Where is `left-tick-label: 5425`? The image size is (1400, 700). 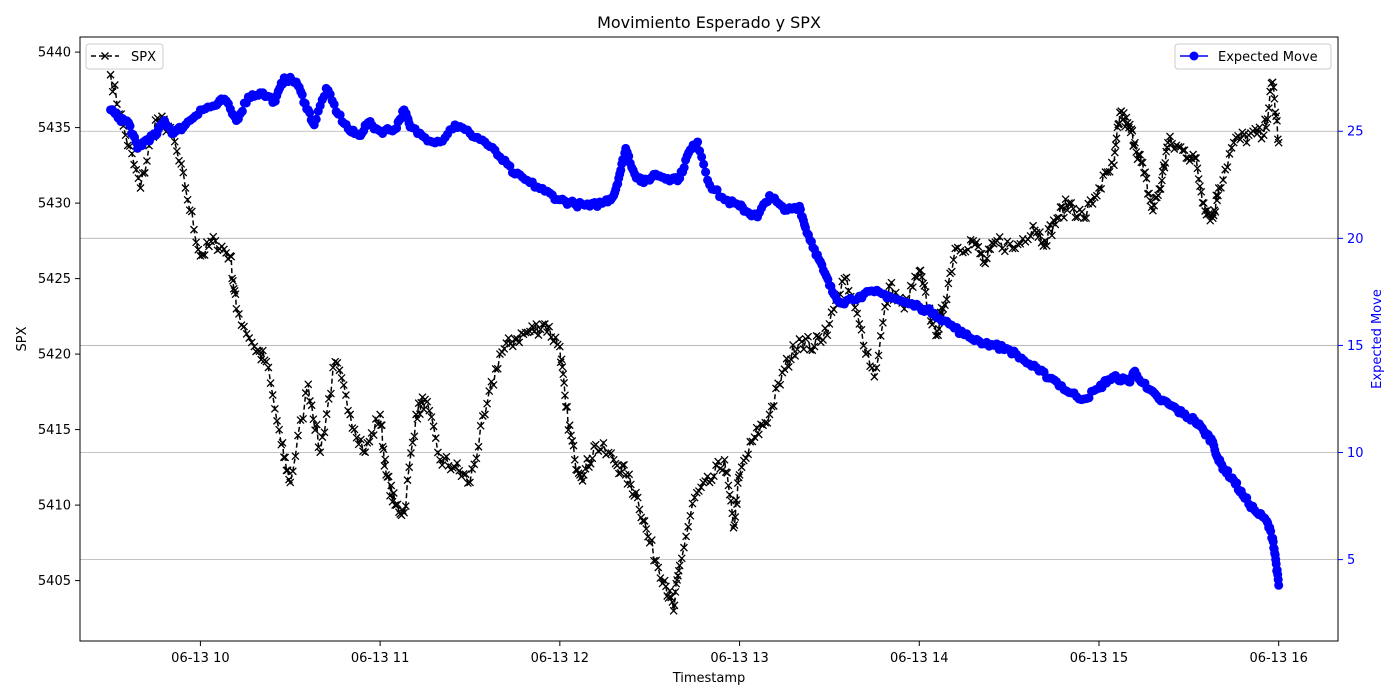 left-tick-label: 5425 is located at coordinates (54, 279).